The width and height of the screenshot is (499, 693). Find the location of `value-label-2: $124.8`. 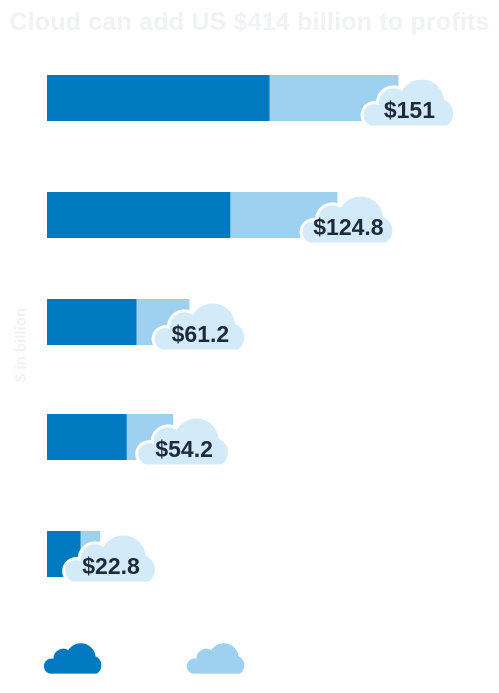

value-label-2: $124.8 is located at coordinates (348, 227).